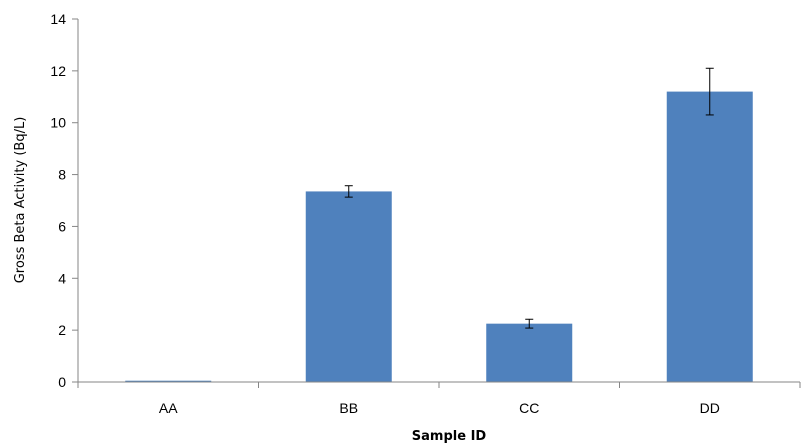 This screenshot has height=447, width=809. Describe the element at coordinates (709, 91) in the screenshot. I see `error-bar-dd` at that location.